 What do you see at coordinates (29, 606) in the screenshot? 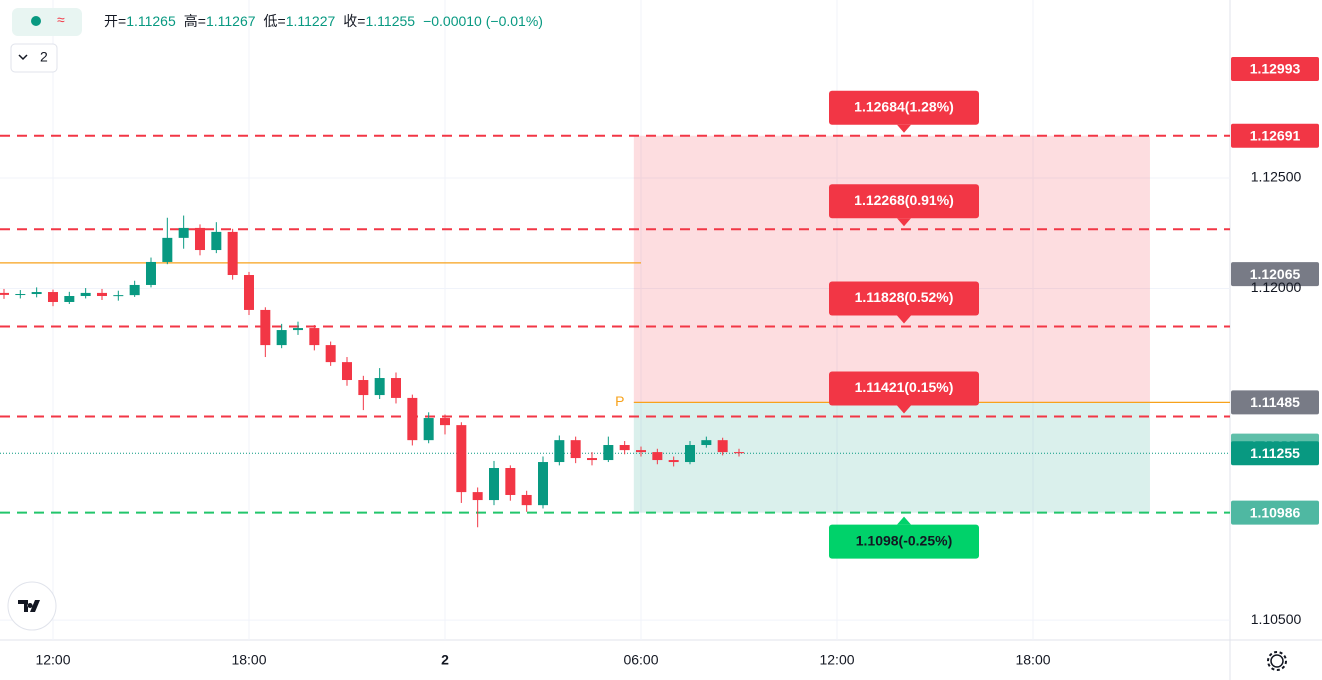
I see `logo-mark` at bounding box center [29, 606].